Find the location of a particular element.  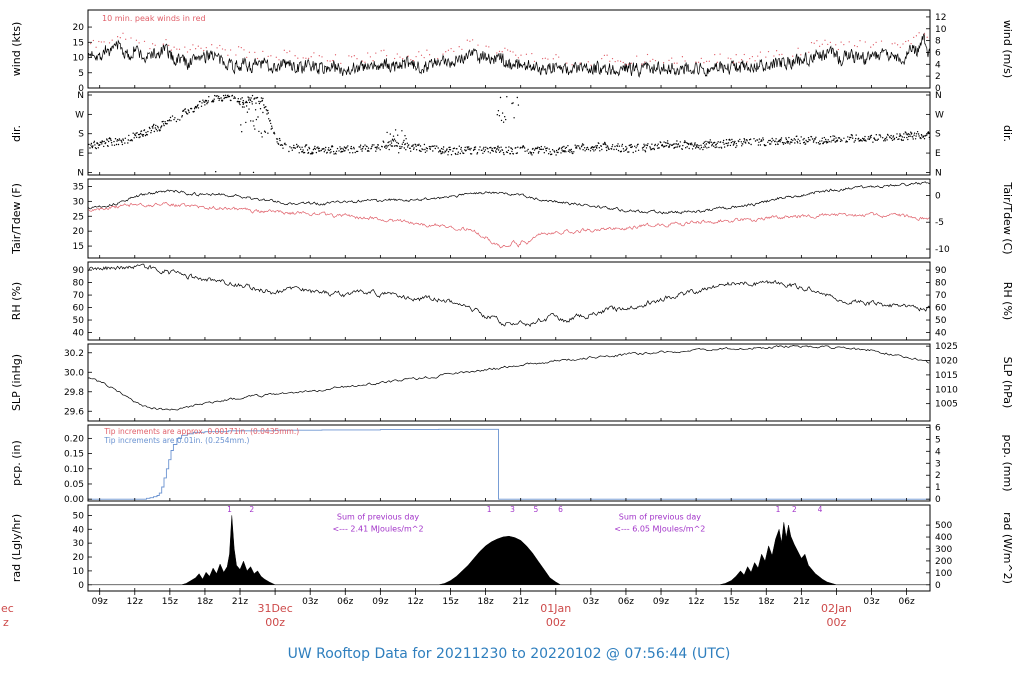

panel-wind-frame is located at coordinates (509, 49).